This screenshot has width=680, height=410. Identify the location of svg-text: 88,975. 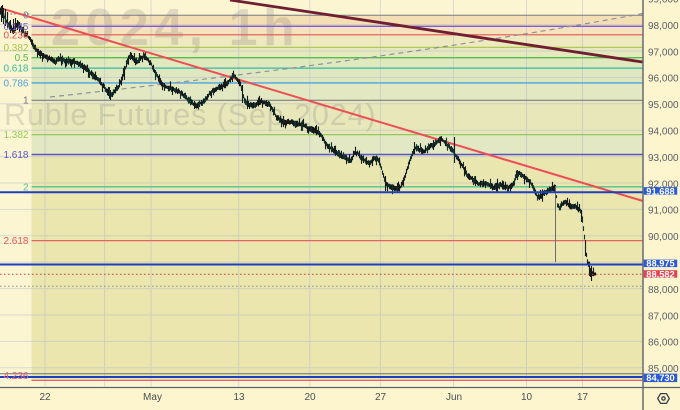
(660, 264).